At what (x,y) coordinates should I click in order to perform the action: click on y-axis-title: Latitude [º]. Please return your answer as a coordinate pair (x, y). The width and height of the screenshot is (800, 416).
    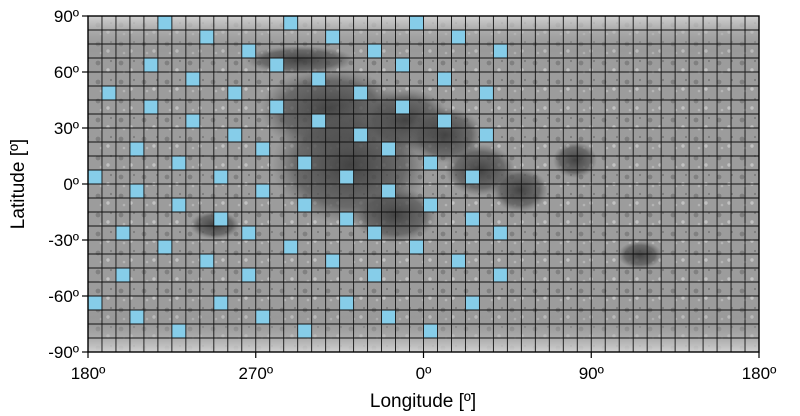
    Looking at the image, I should click on (18, 184).